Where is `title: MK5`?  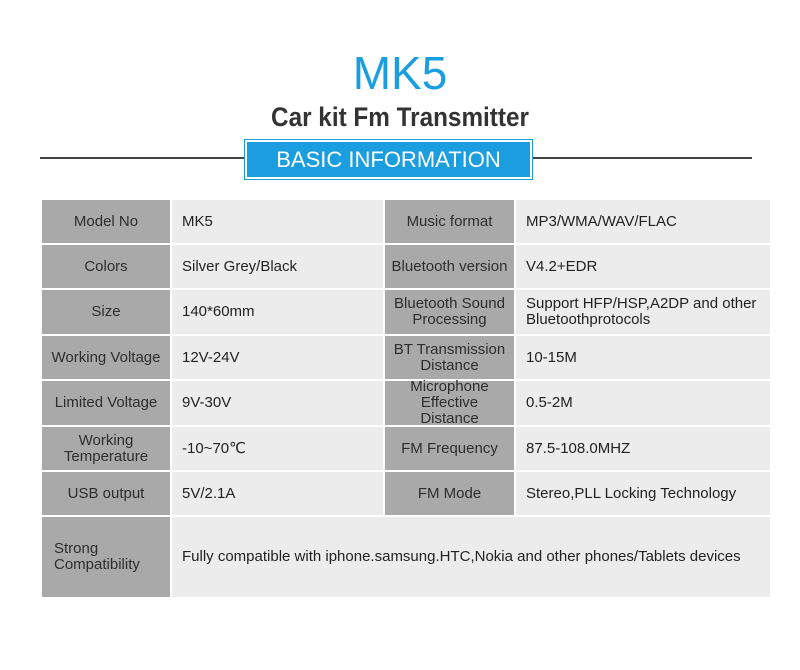 title: MK5 is located at coordinates (400, 73).